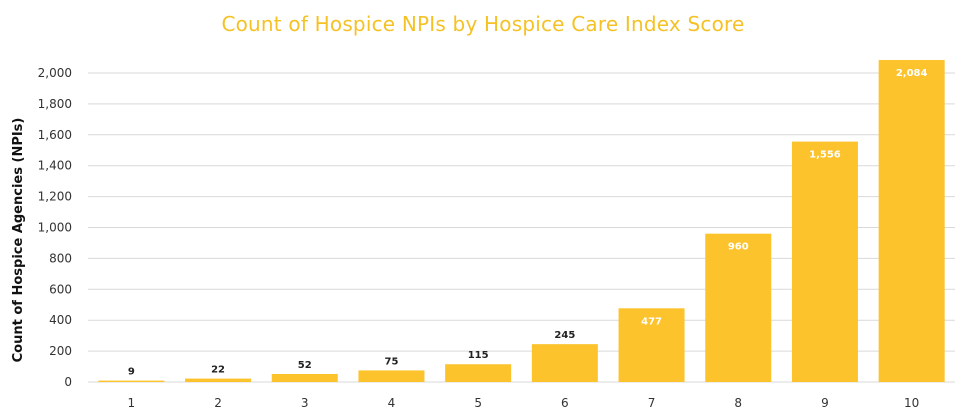  I want to click on x-tick-label: 1, so click(132, 403).